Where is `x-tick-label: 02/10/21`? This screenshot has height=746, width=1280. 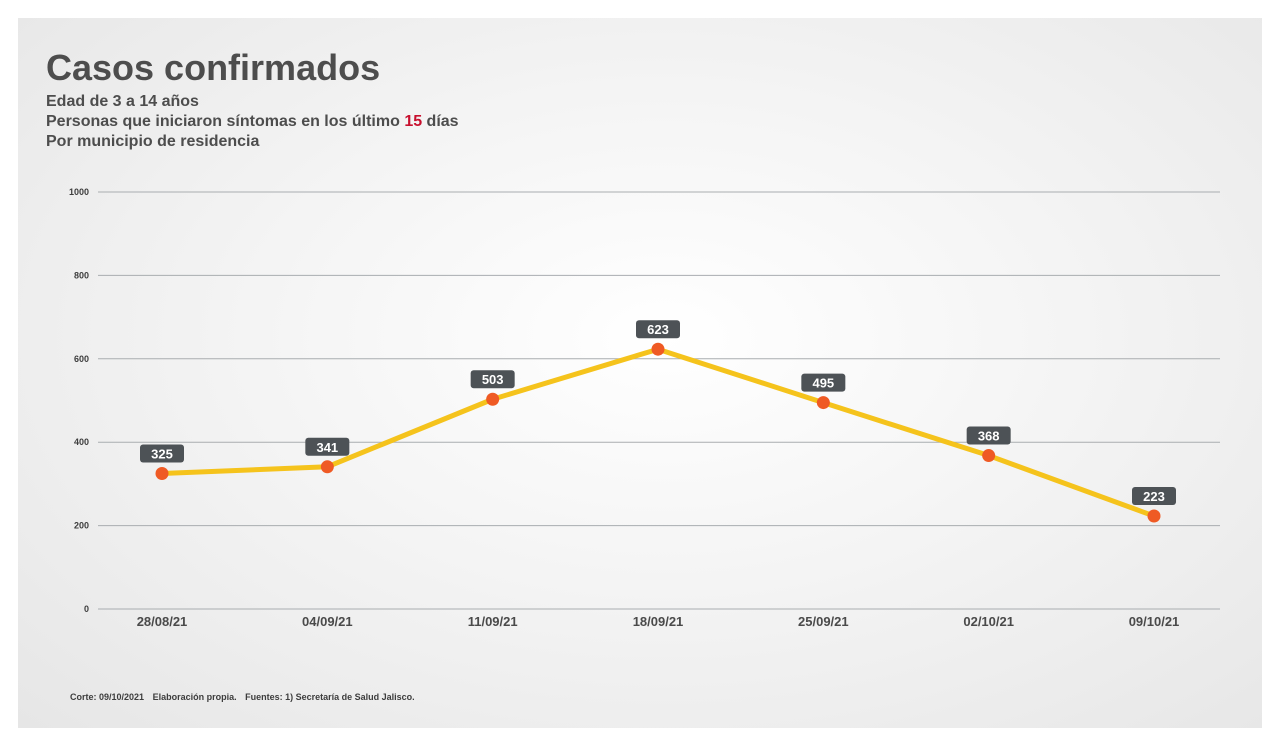 x-tick-label: 02/10/21 is located at coordinates (988, 621).